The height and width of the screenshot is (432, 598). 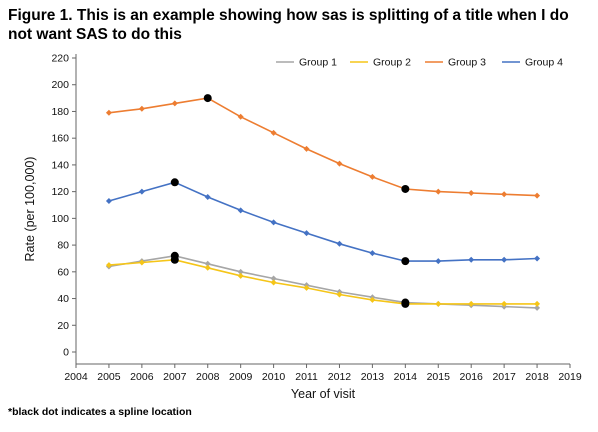 I want to click on x-tick: 2016, so click(x=471, y=373).